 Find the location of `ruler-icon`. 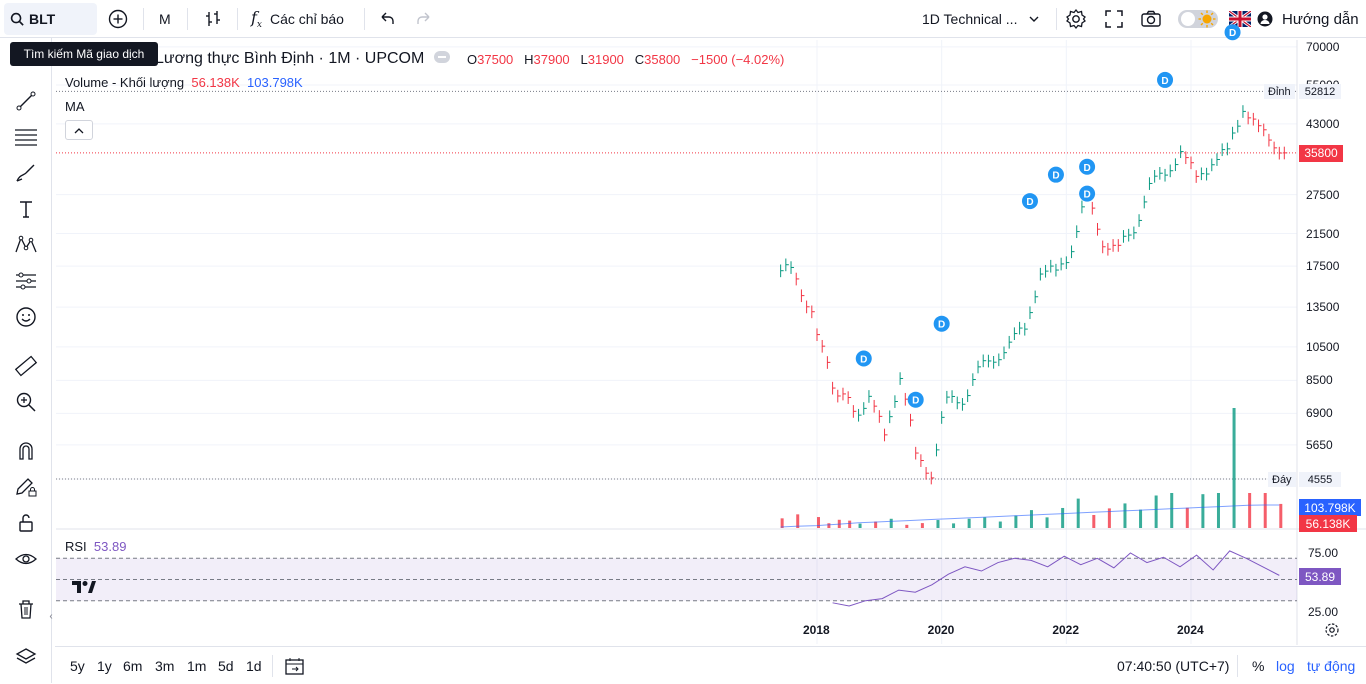

ruler-icon is located at coordinates (26, 366).